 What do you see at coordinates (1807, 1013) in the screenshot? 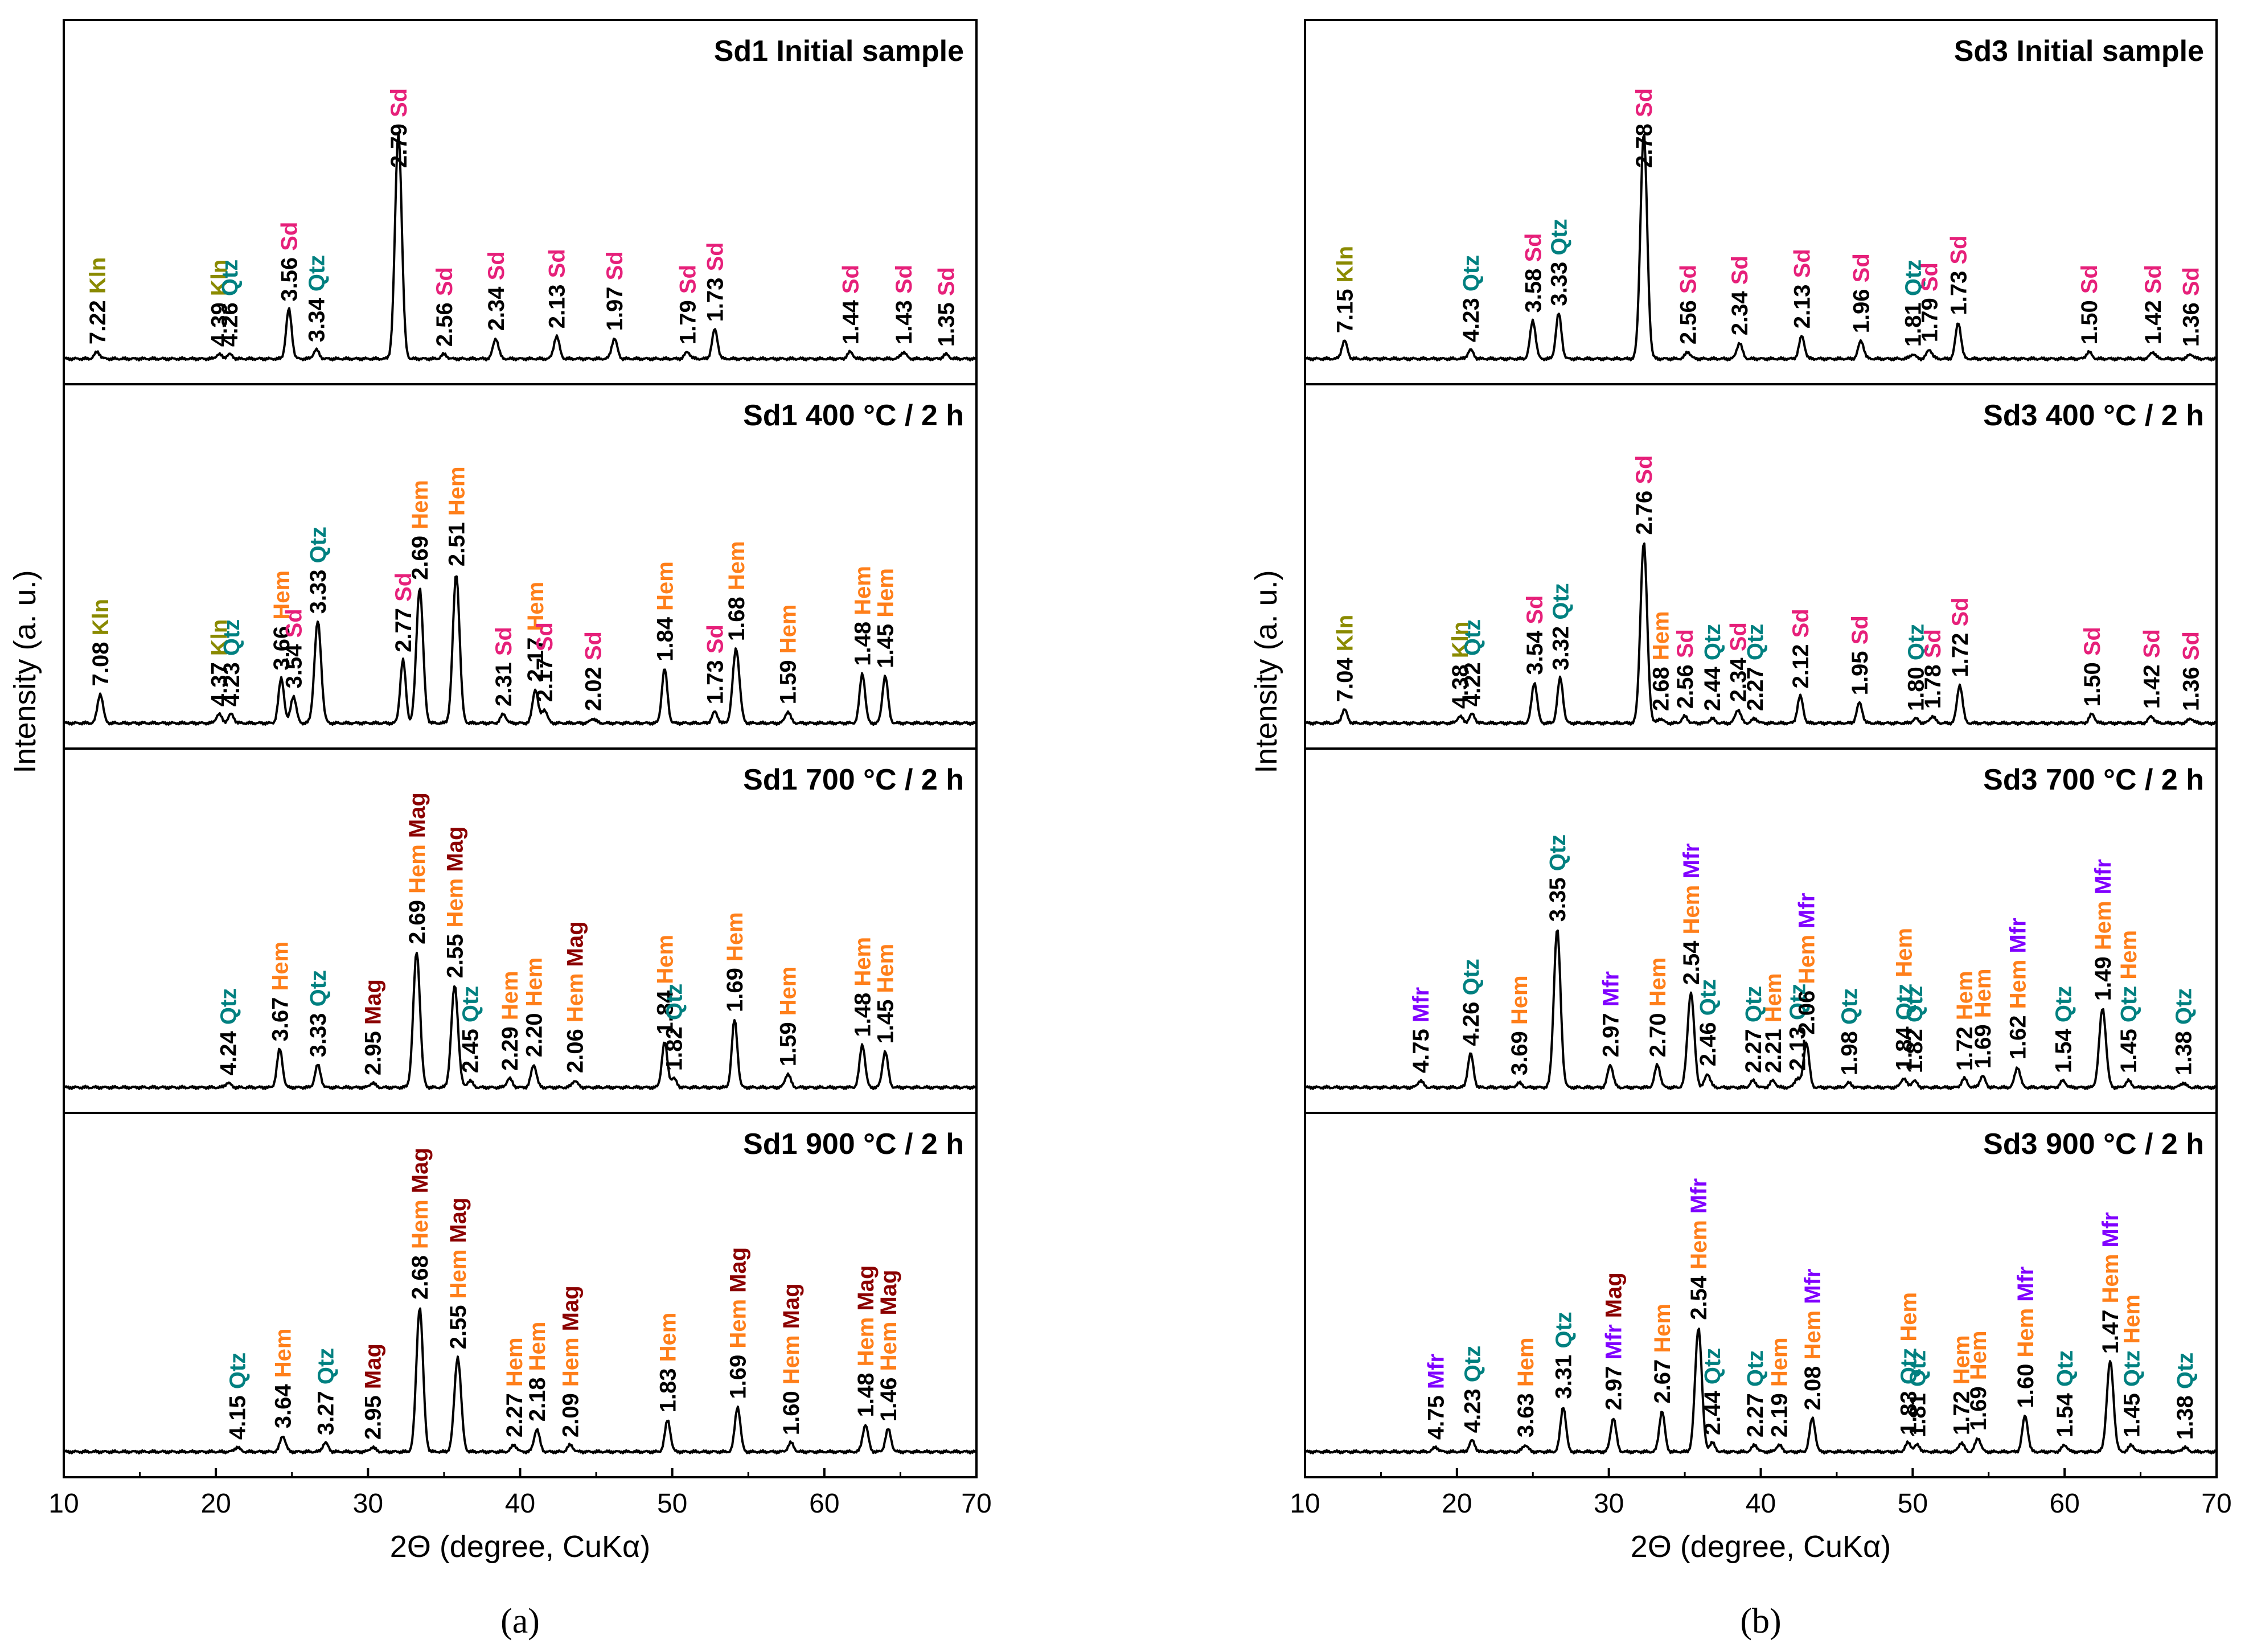
I see `peak-d-spacing: 2.06` at bounding box center [1807, 1013].